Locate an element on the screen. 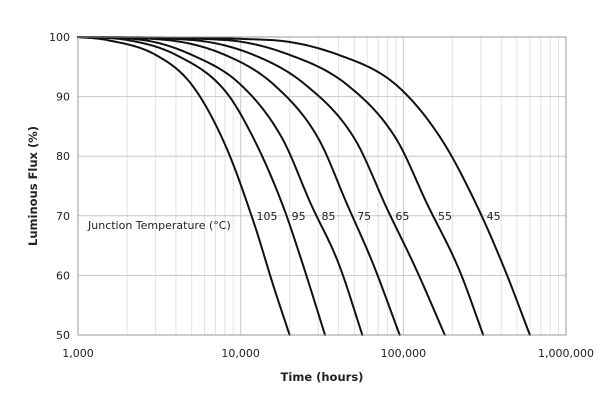 The image size is (613, 405). x-tick-labels: 1,000 10,000 100,000 1,000,000 is located at coordinates (328, 353).